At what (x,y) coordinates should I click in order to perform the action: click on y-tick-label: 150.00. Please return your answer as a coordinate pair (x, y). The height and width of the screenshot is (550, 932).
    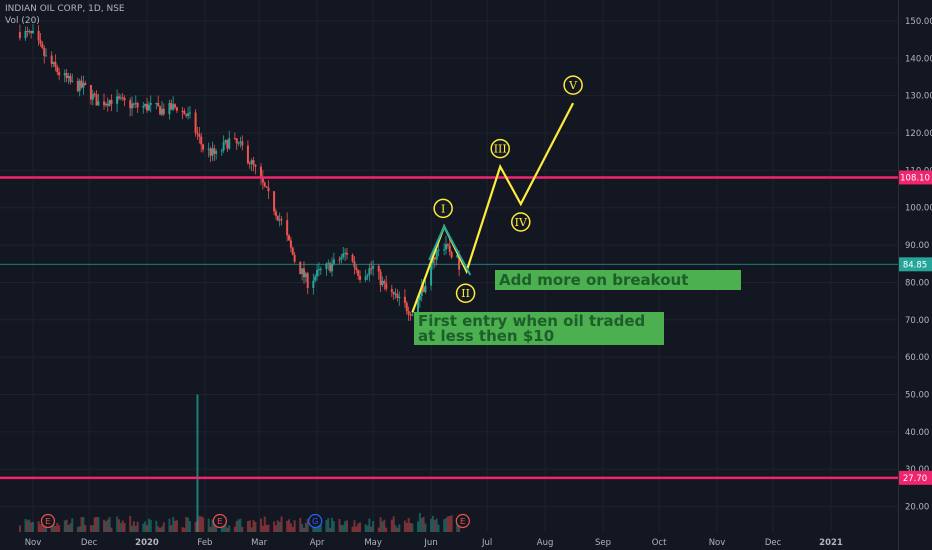
    Looking at the image, I should click on (918, 22).